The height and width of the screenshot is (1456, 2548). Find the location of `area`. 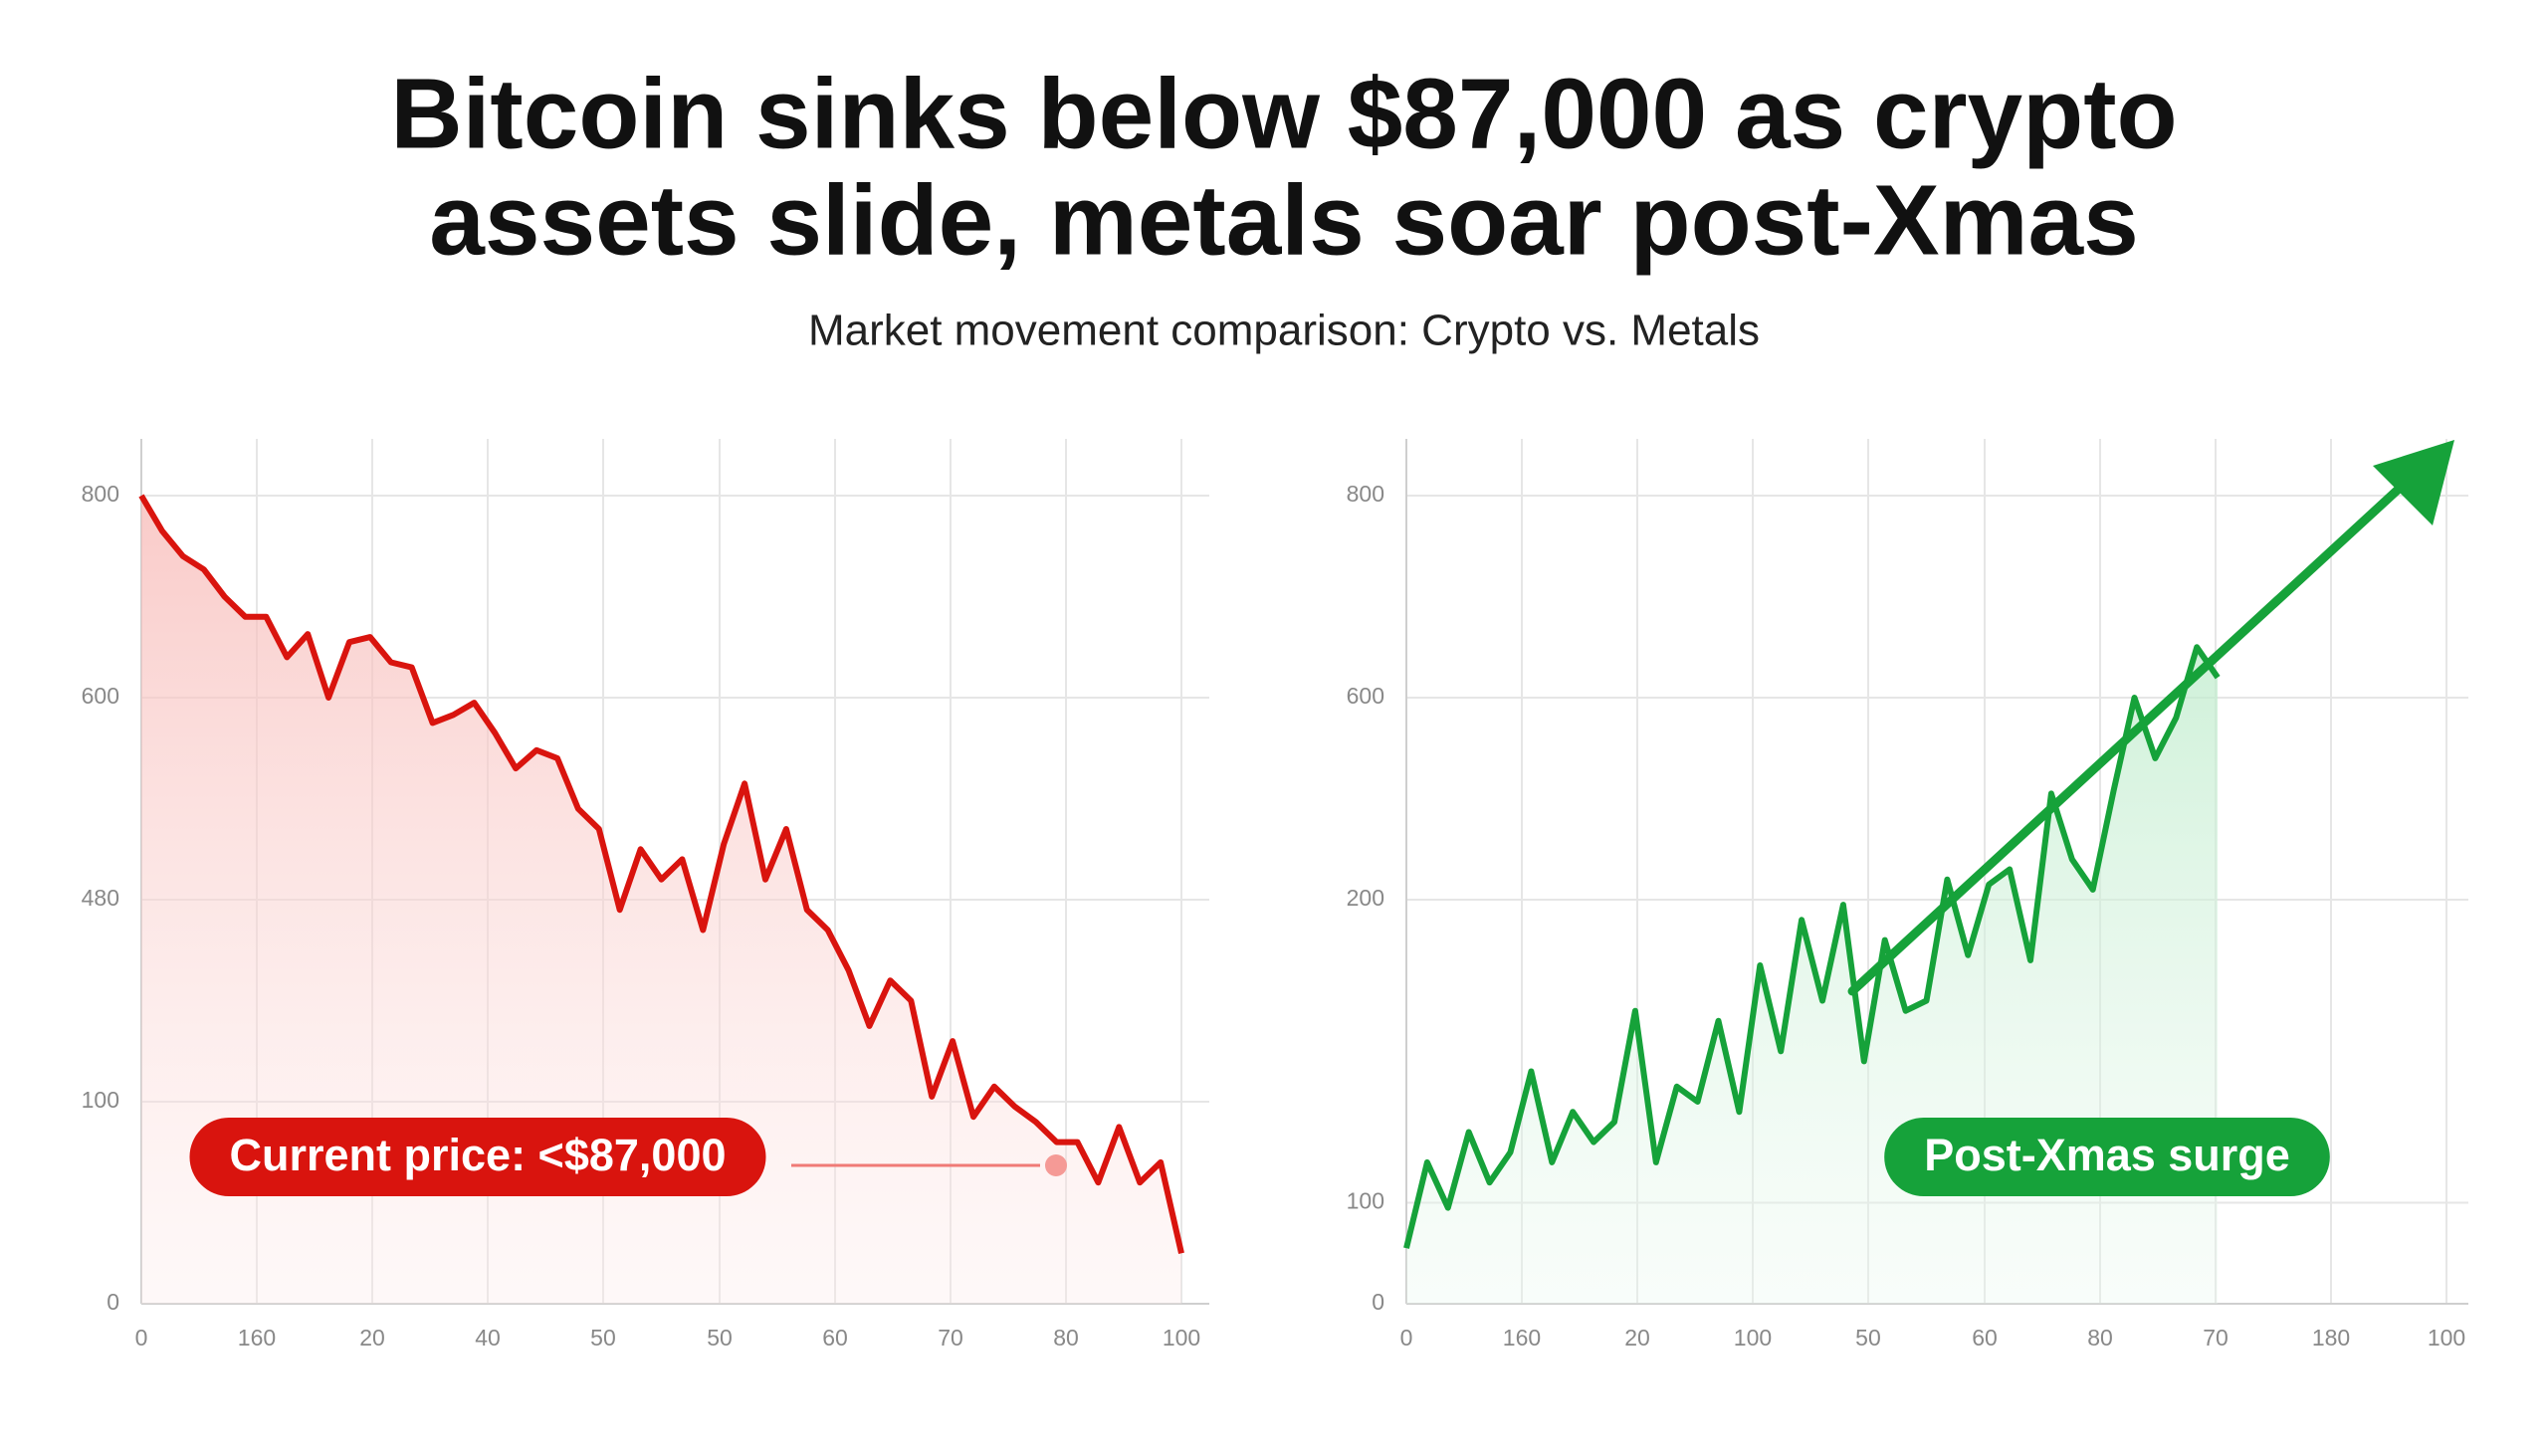

area is located at coordinates (1812, 975).